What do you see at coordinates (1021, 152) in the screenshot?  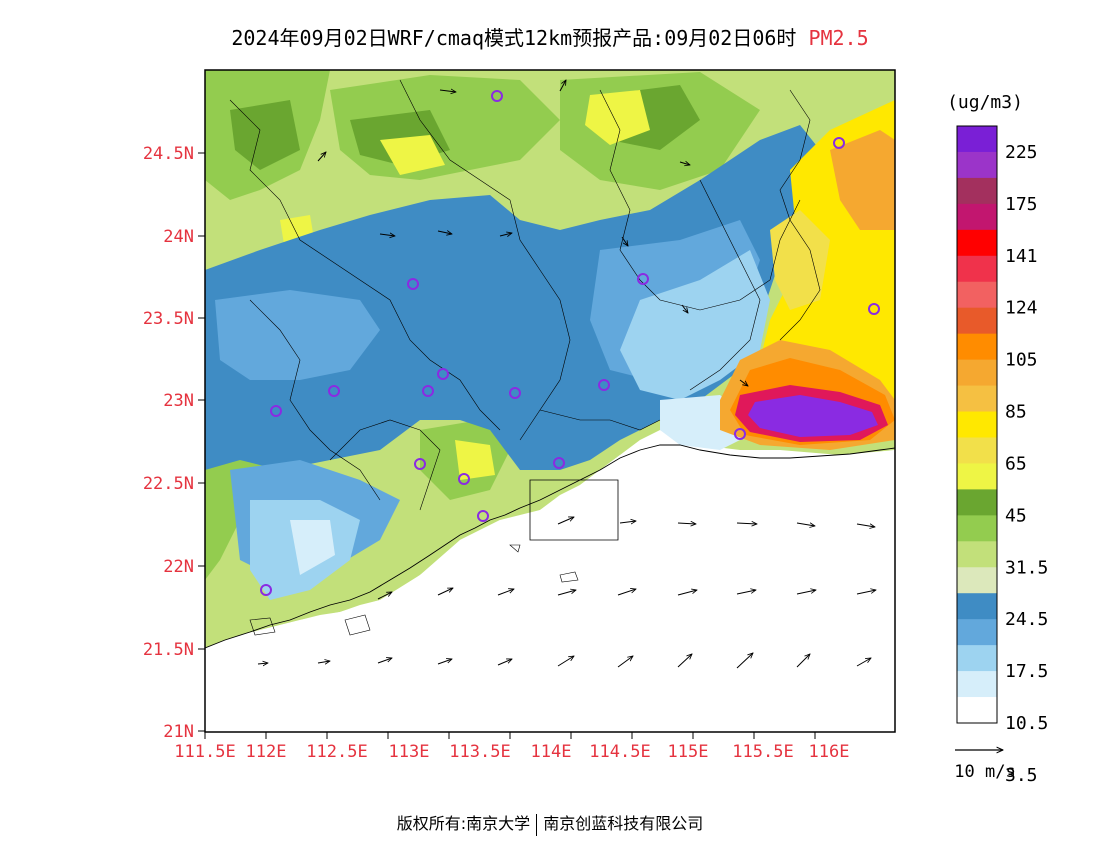 I see `legend-label: 225` at bounding box center [1021, 152].